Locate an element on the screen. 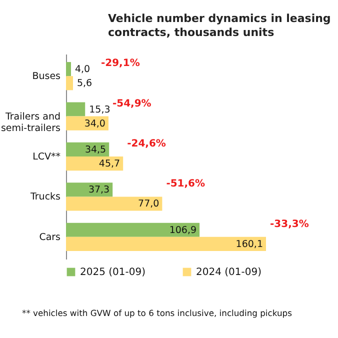 Image resolution: width=338 pixels, height=338 pixels. data-label: 34,0 is located at coordinates (95, 124).